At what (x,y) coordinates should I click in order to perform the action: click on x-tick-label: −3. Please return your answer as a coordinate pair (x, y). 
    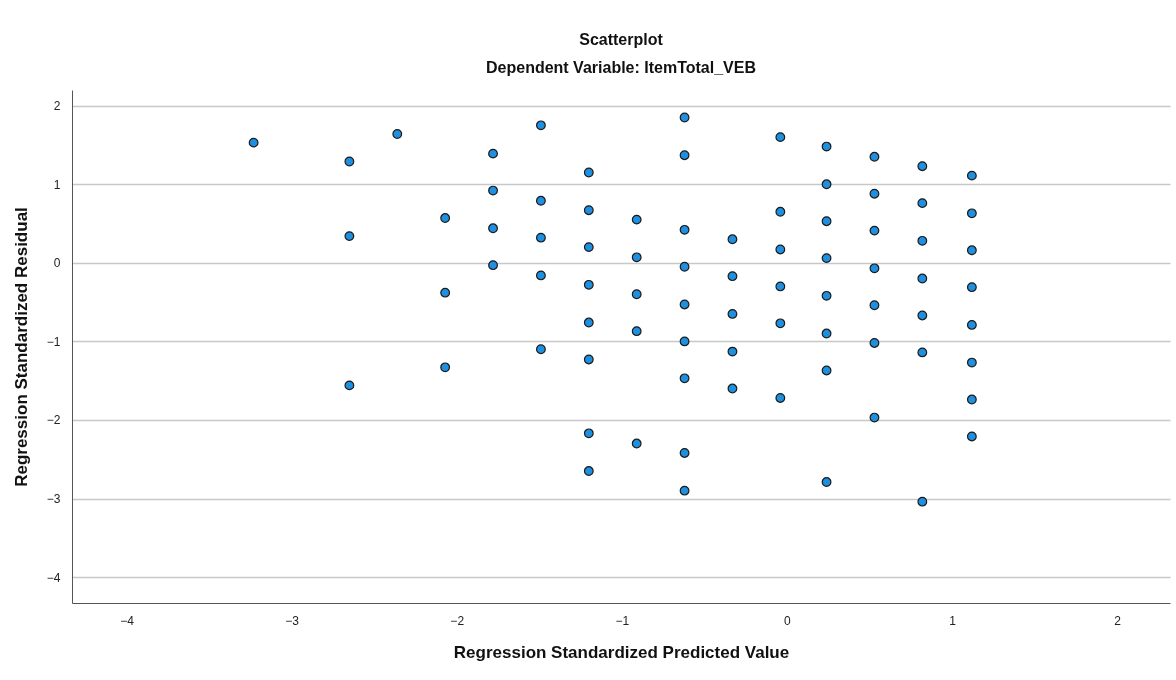
    Looking at the image, I should click on (292, 620).